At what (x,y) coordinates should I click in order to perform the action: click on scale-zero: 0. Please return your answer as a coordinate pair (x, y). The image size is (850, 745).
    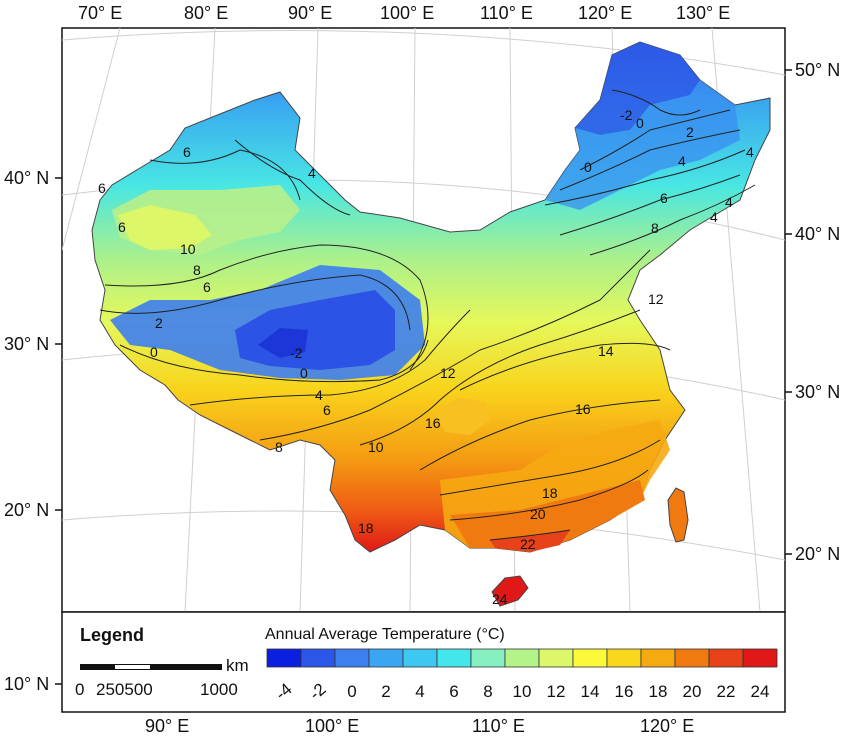
    Looking at the image, I should click on (79, 689).